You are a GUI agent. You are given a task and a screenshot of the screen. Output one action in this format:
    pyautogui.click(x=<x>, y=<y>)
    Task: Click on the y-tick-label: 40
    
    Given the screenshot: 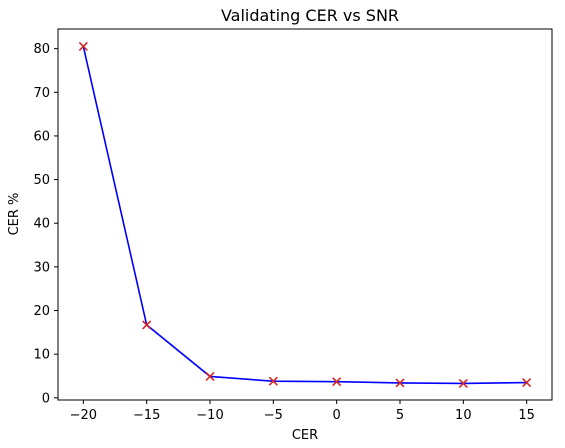 What is the action you would take?
    pyautogui.click(x=41, y=224)
    